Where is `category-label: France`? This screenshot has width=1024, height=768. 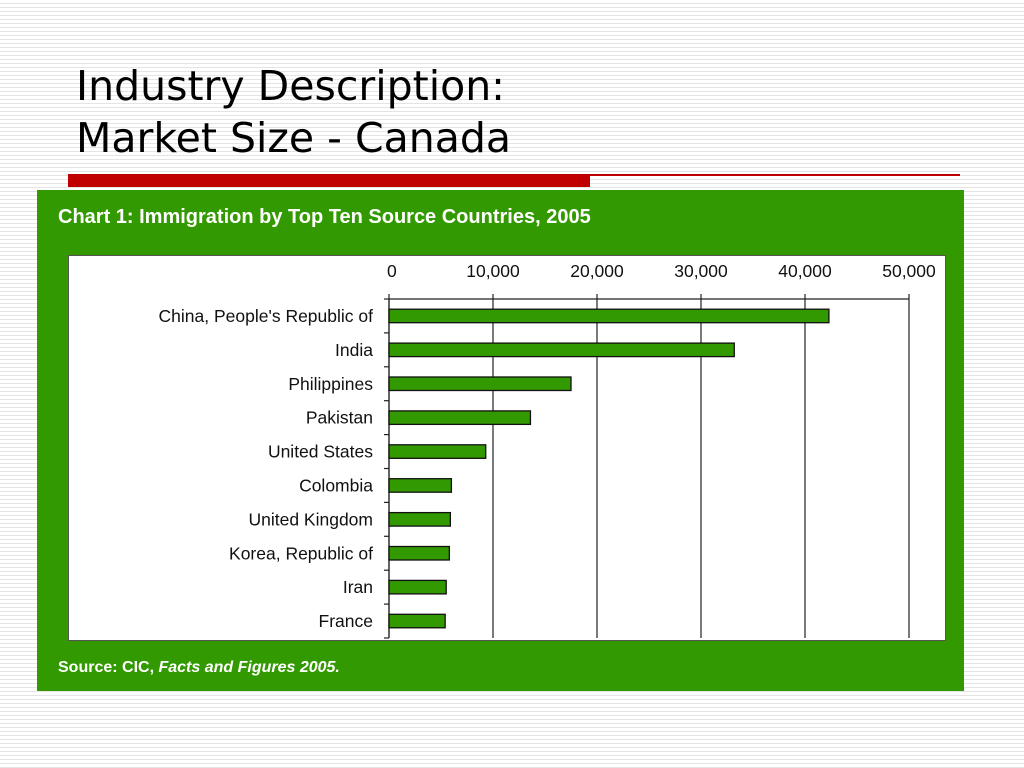 category-label: France is located at coordinates (346, 621).